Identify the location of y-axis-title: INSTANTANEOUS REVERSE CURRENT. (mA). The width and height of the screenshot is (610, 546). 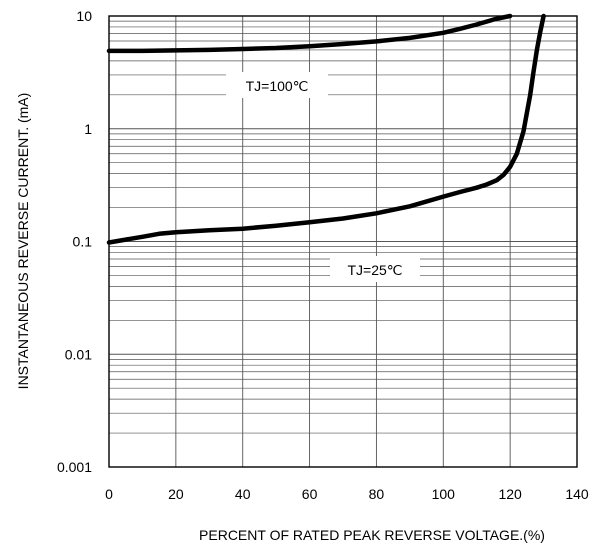
(23, 241).